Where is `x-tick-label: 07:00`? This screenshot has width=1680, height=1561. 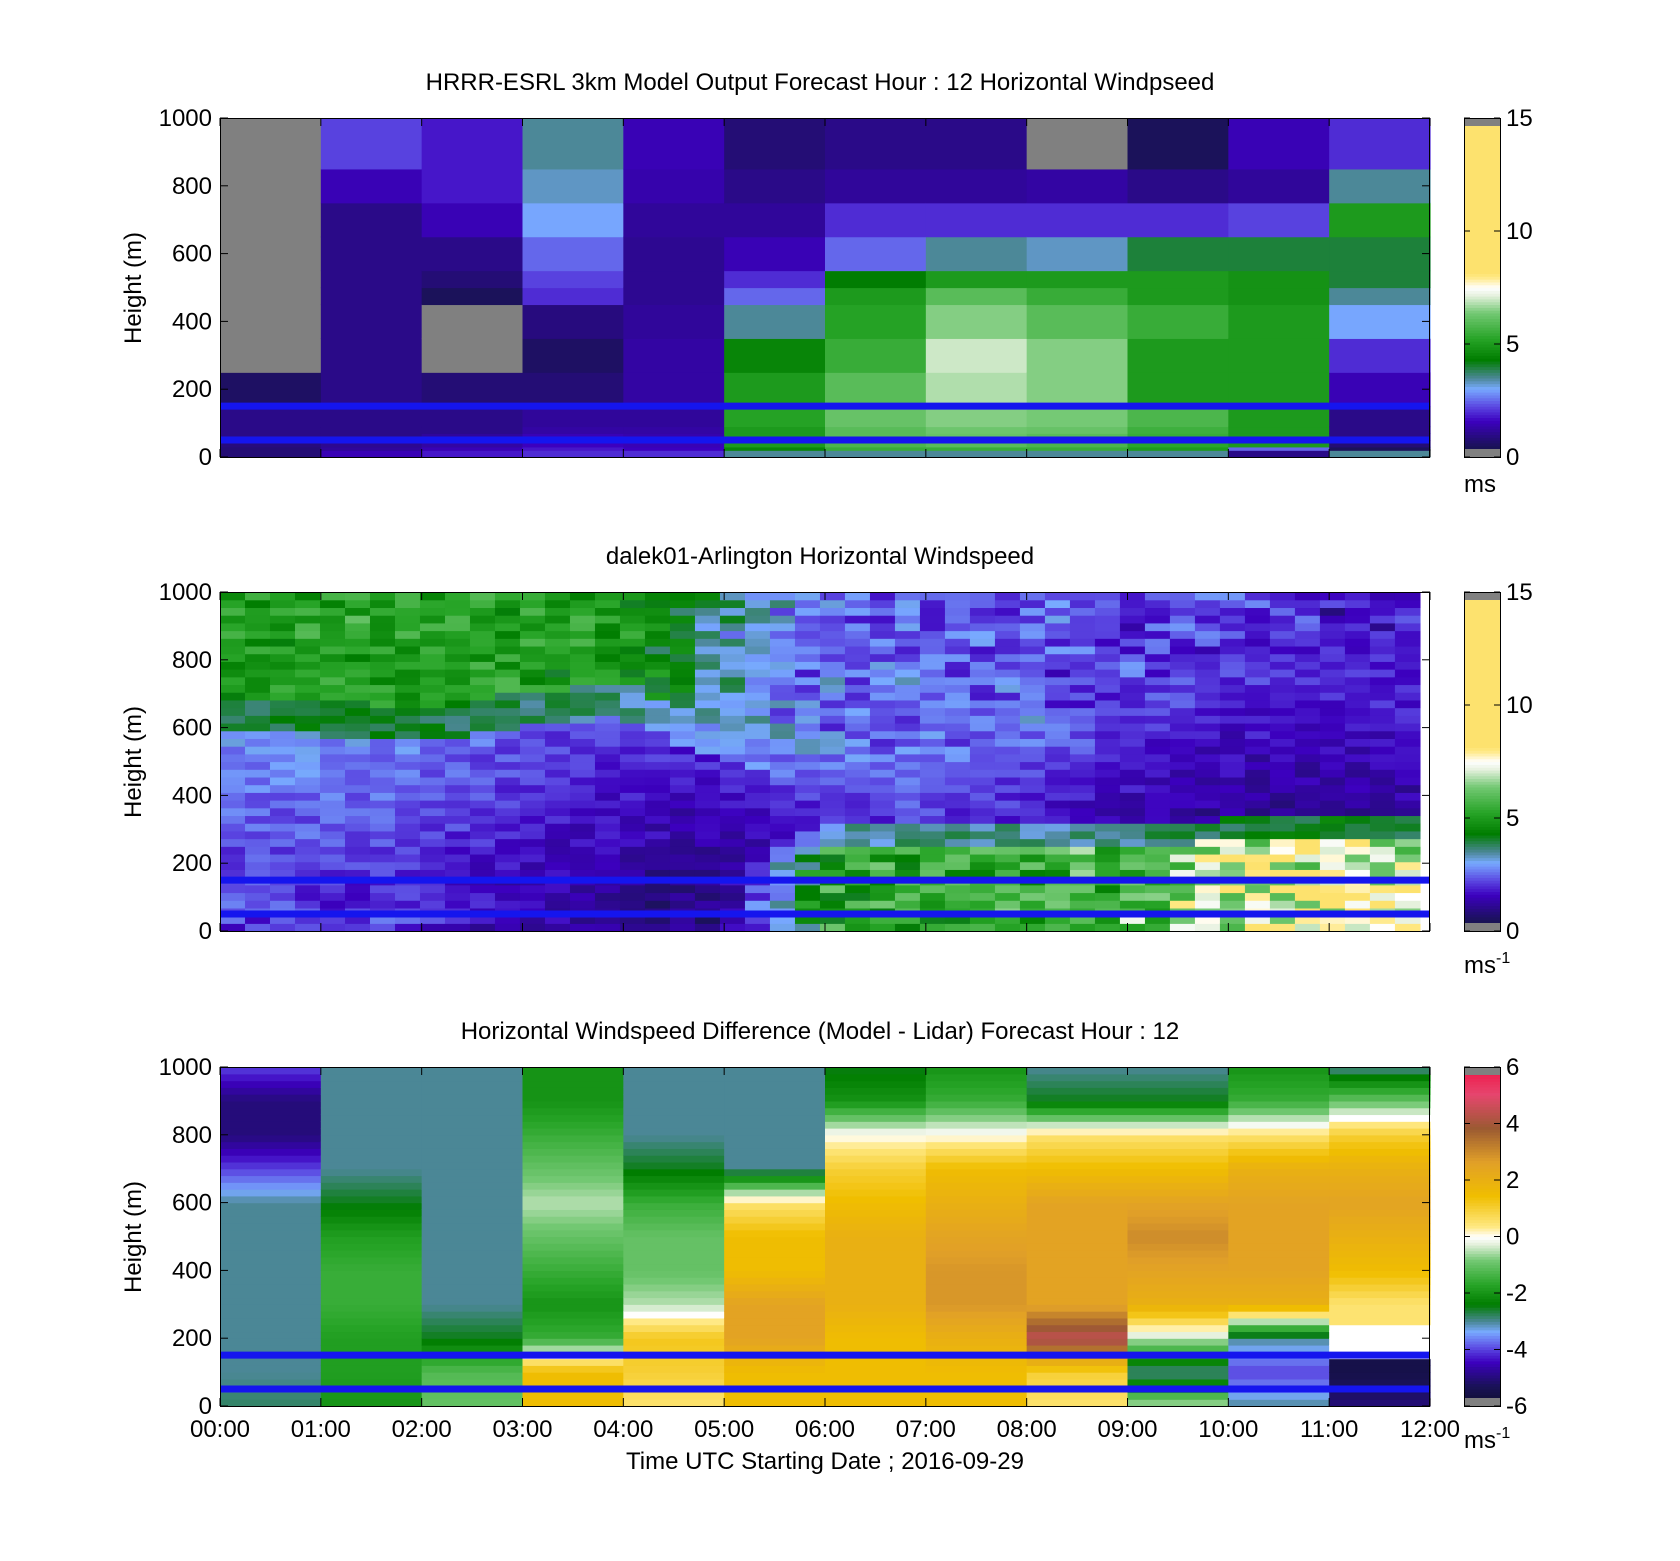 x-tick-label: 07:00 is located at coordinates (926, 1429).